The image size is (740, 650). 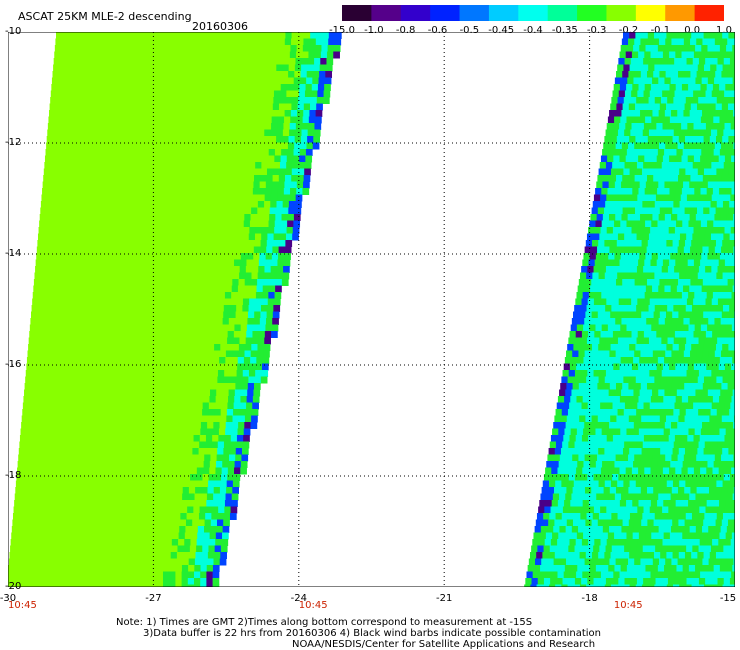 What do you see at coordinates (445, 13) in the screenshot?
I see `colorbar-swatch` at bounding box center [445, 13].